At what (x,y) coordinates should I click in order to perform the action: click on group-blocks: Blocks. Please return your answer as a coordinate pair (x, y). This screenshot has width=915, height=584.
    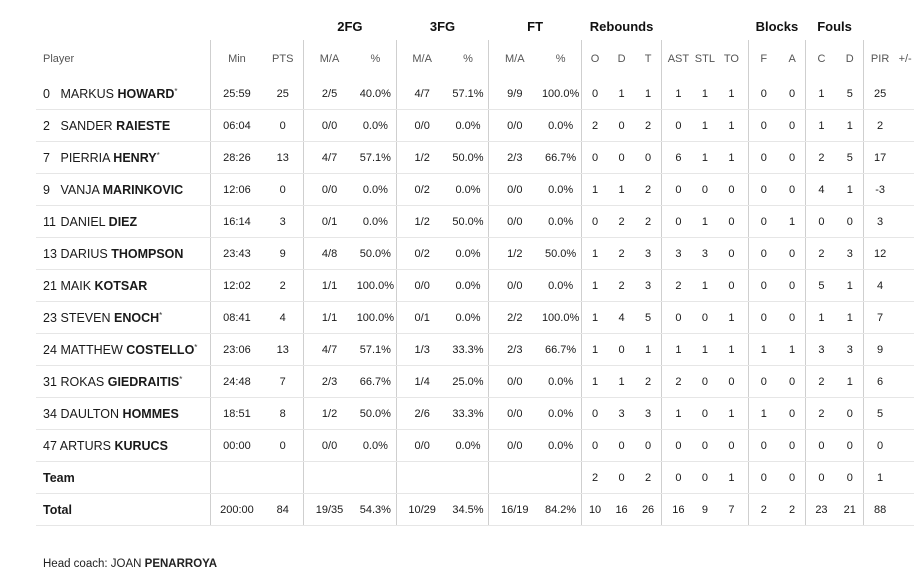
    Looking at the image, I should click on (777, 26).